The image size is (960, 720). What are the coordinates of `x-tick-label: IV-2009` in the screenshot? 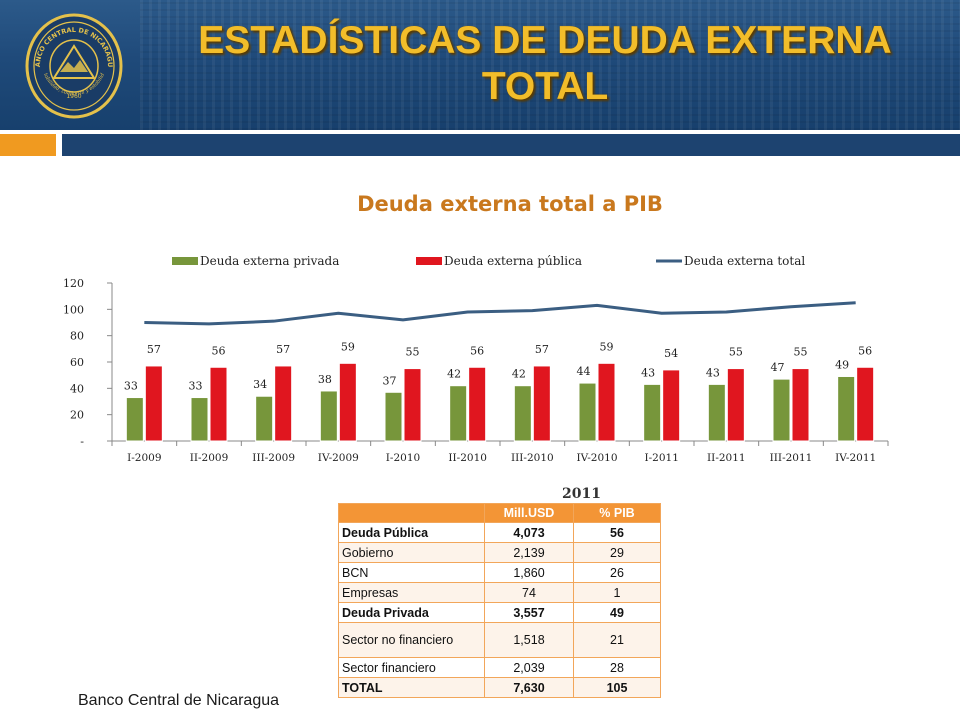 It's located at (338, 458).